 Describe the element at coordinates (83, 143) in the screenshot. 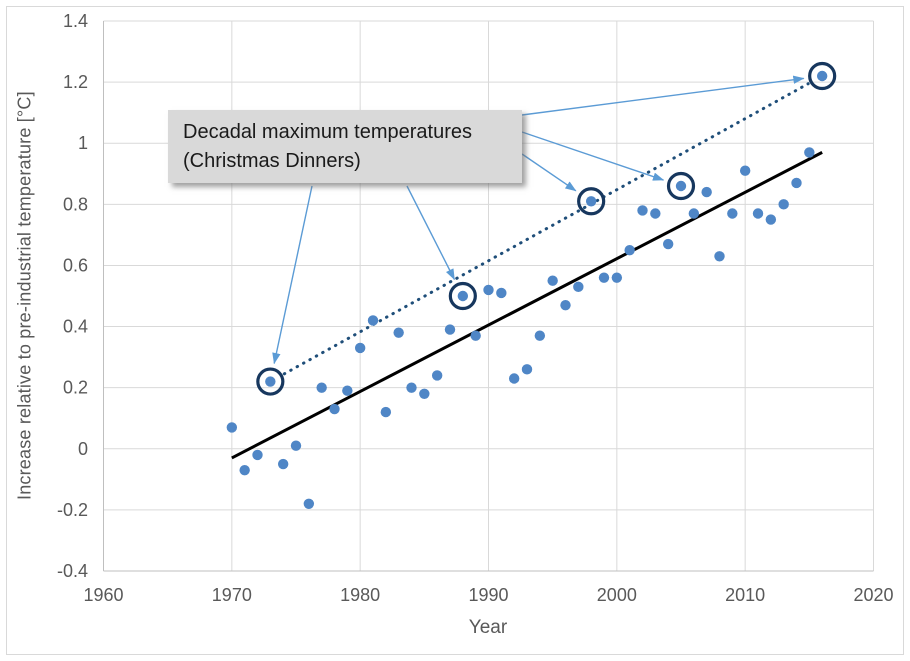

I see `y-tick-label: 1` at that location.